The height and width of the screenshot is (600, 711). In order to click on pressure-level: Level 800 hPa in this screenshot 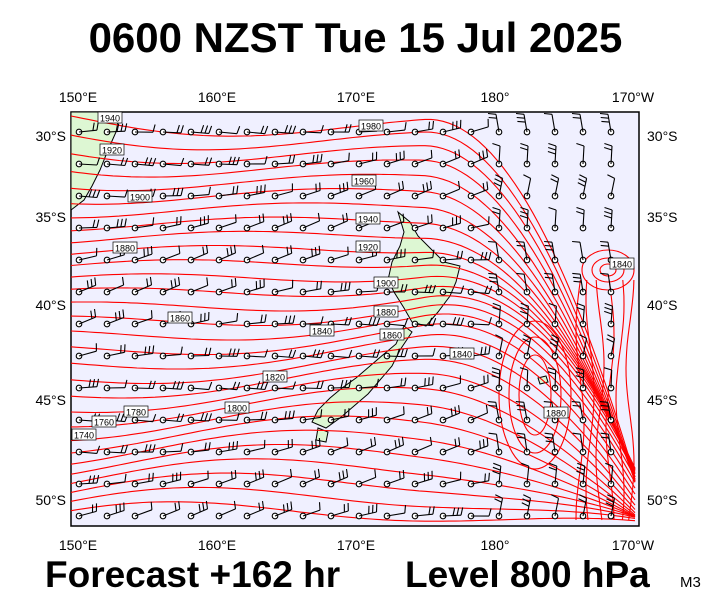, I will do `click(527, 574)`.